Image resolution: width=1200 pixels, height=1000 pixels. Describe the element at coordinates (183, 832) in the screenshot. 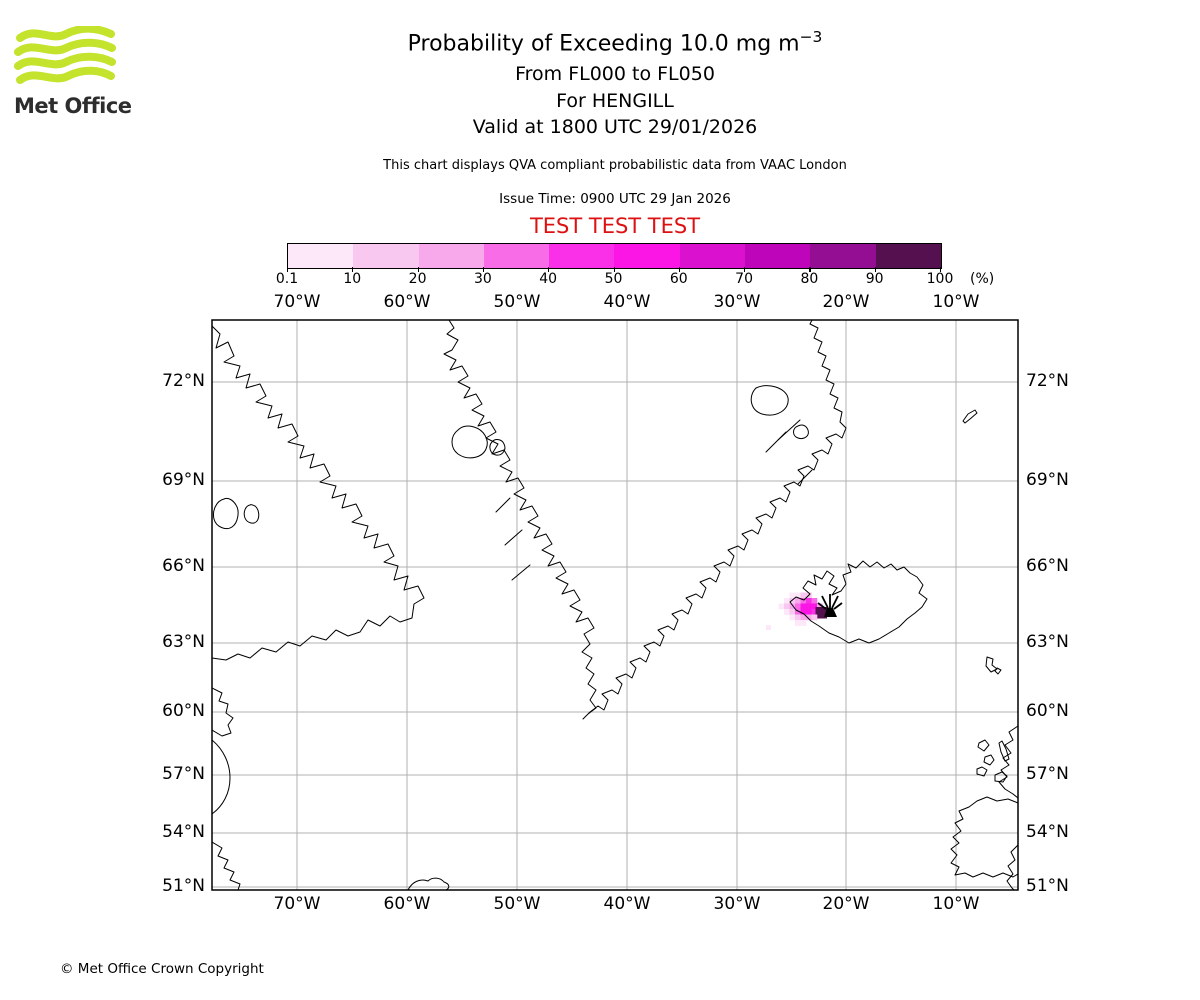

I see `latitude-label-left: 54°N` at that location.